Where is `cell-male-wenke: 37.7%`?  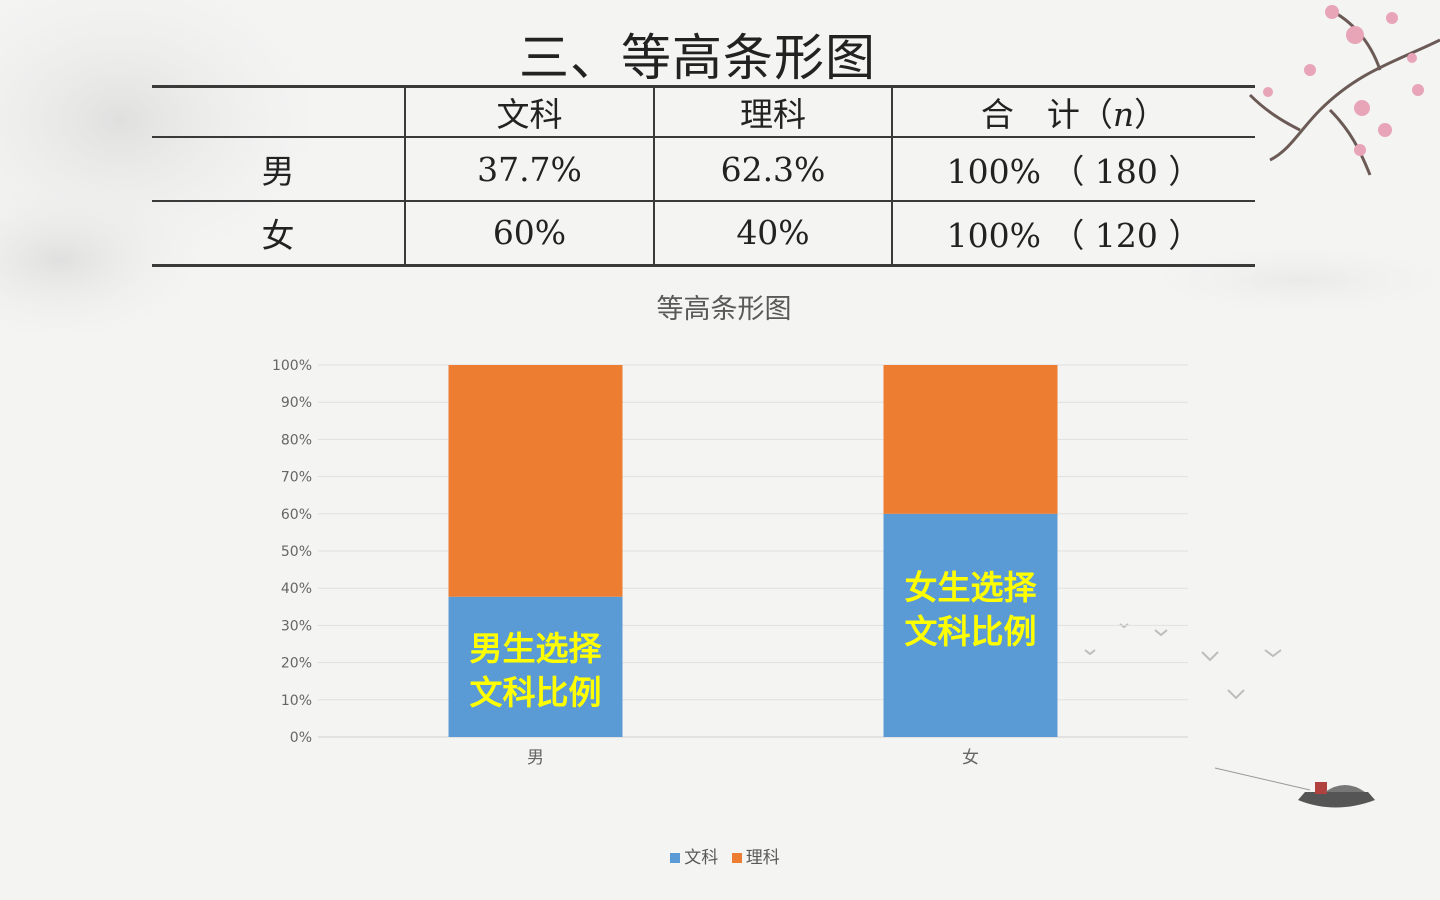 cell-male-wenke: 37.7% is located at coordinates (529, 169).